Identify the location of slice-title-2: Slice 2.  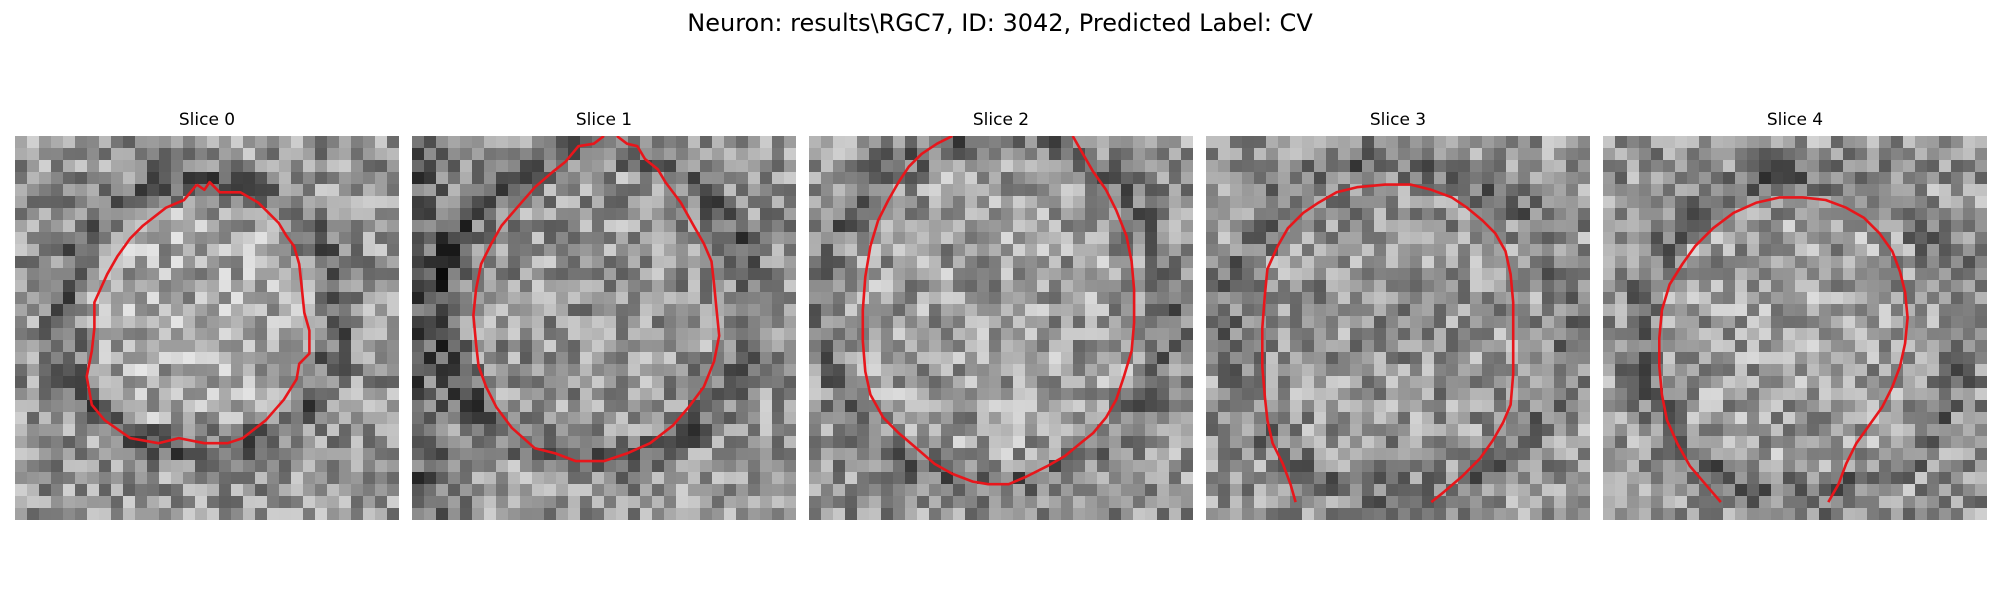
(1001, 120).